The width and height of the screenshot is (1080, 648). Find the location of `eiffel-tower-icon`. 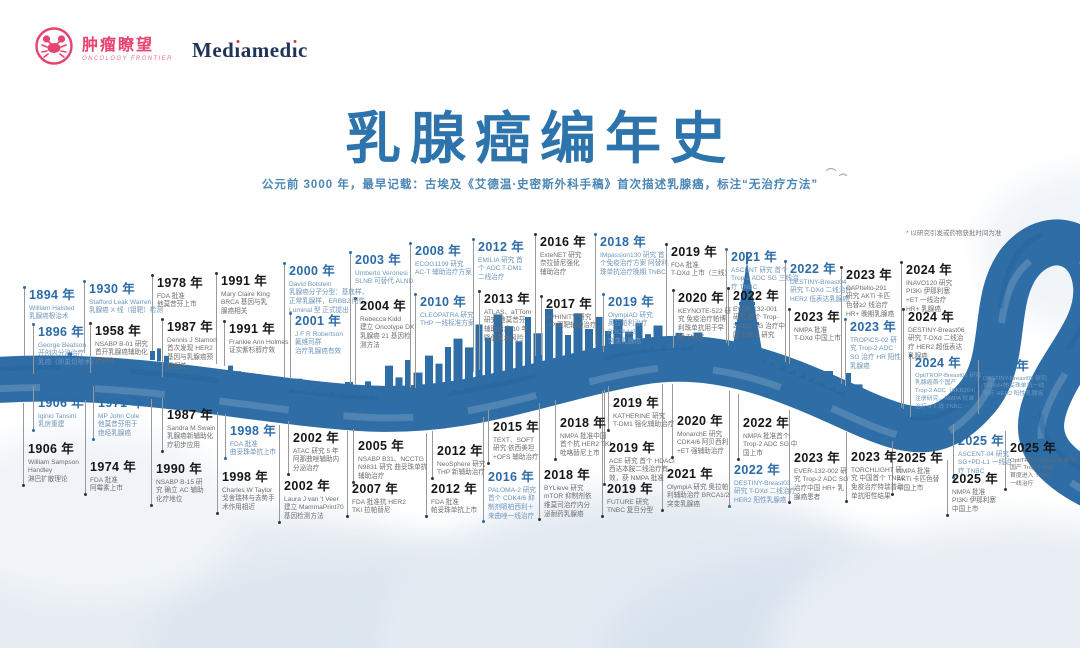

eiffel-tower-icon is located at coordinates (747, 309).